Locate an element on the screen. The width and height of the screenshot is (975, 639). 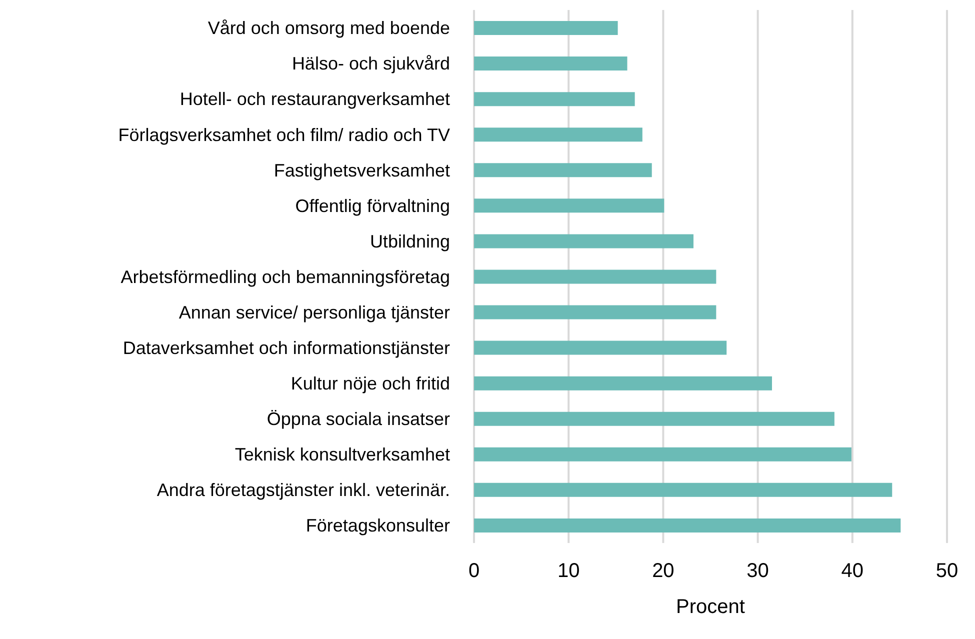
y-tick-label: Arbetsförmedling och bemanningsföretag is located at coordinates (285, 276).